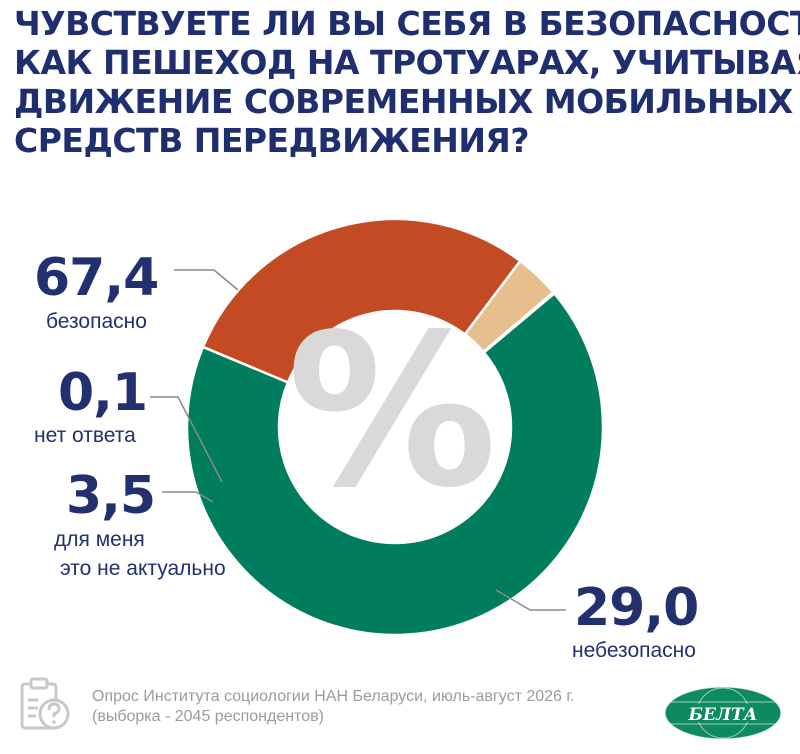  I want to click on leader-line-unsafe, so click(530, 600).